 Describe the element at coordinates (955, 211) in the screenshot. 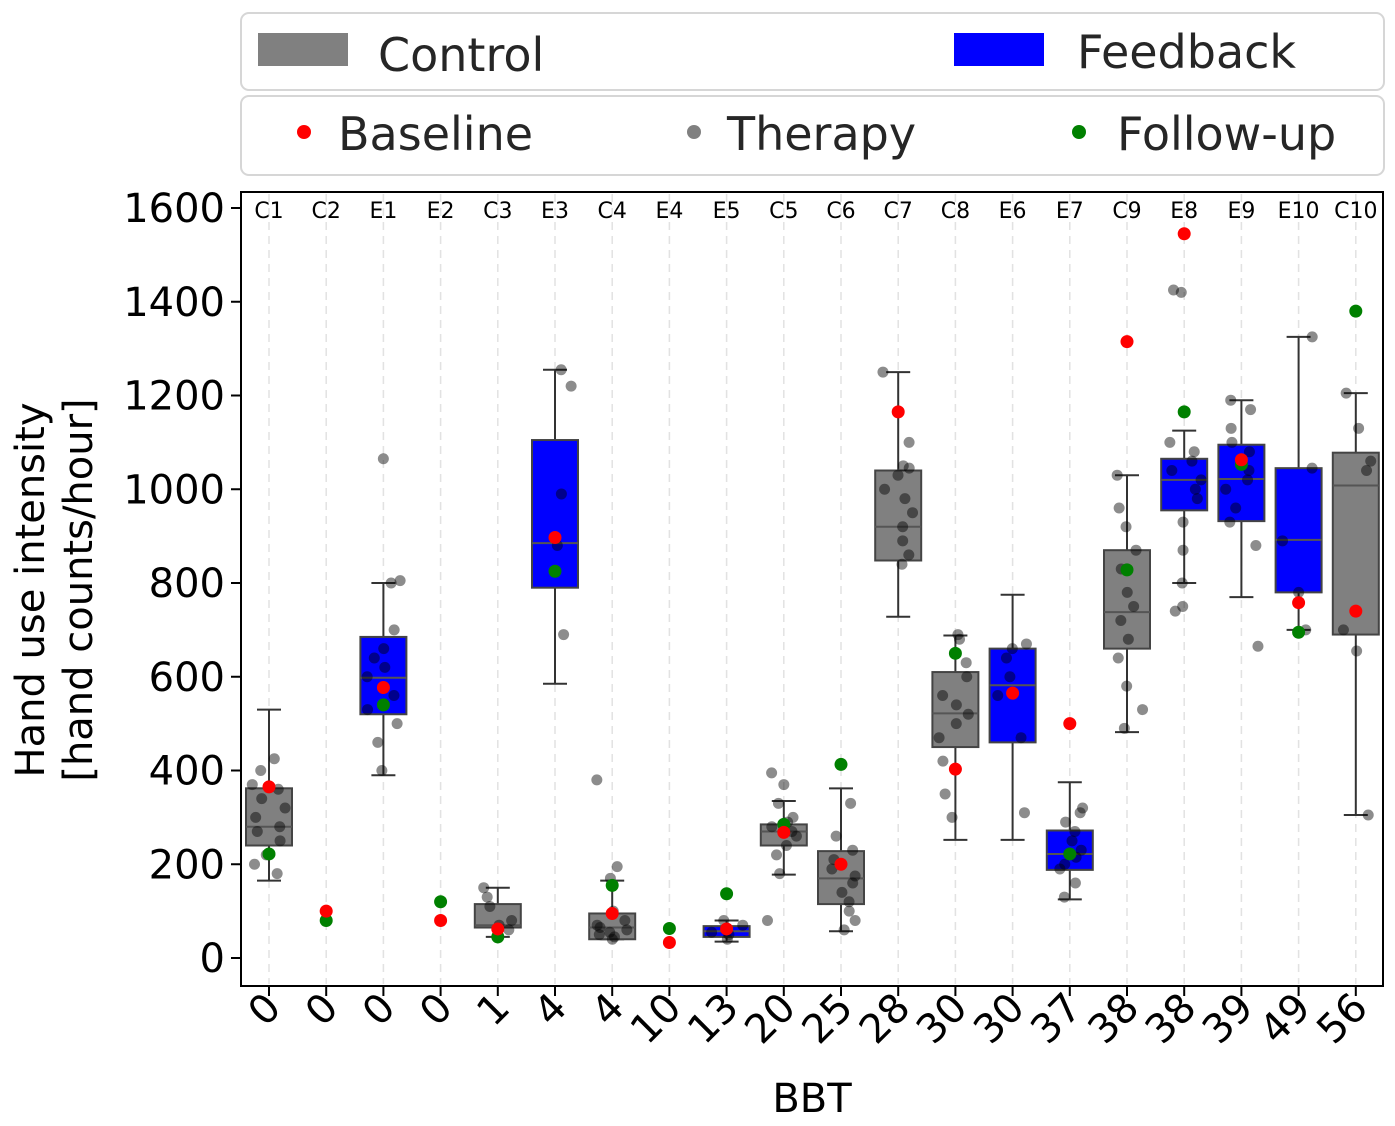

I see `participant-label: C8` at that location.